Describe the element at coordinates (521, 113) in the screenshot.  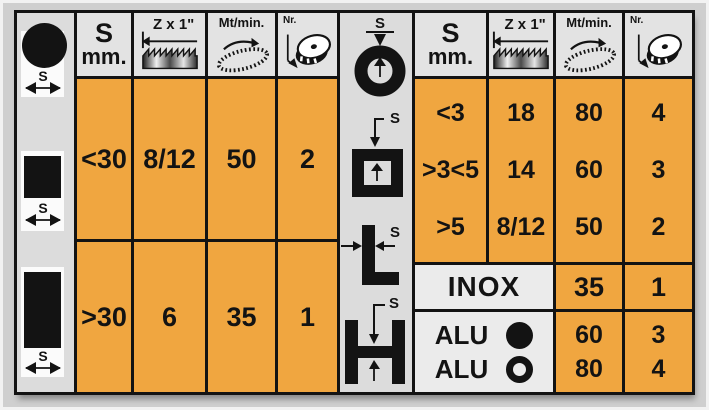
I see `cell-teeth: 18` at that location.